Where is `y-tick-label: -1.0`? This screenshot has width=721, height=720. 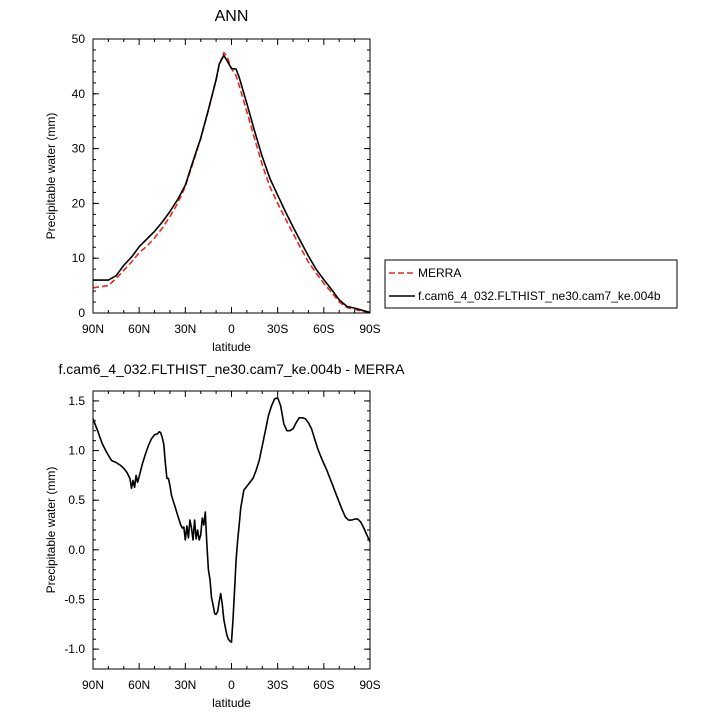 y-tick-label: -1.0 is located at coordinates (74, 649).